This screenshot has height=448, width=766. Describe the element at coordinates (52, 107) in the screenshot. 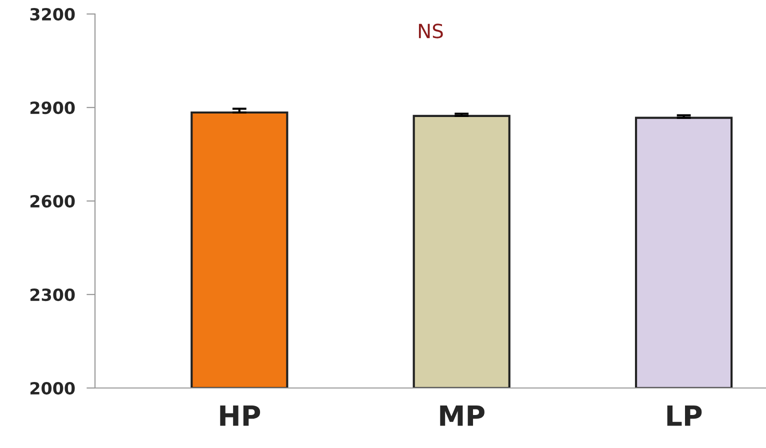

I see `y-tick-label: 2900` at that location.